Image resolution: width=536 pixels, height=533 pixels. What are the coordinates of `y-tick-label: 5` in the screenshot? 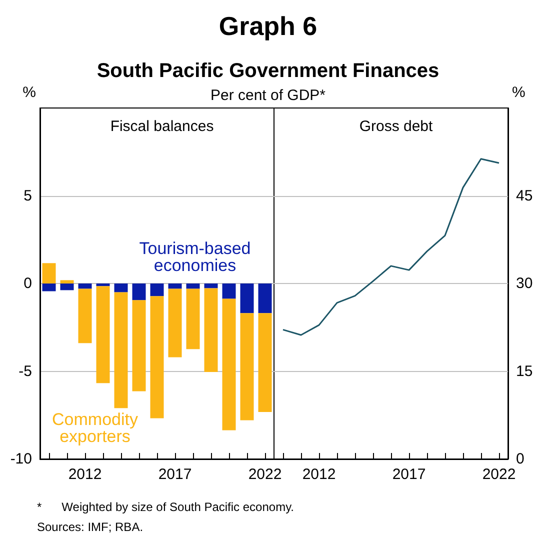 It's located at (28, 195).